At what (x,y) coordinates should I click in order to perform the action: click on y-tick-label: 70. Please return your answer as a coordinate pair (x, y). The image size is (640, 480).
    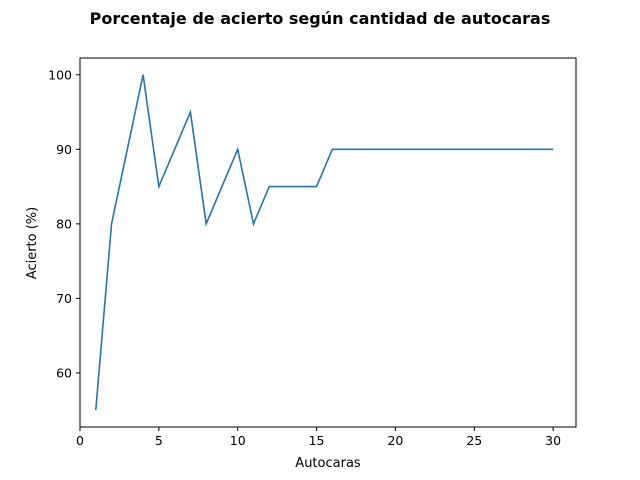
    Looking at the image, I should click on (64, 298).